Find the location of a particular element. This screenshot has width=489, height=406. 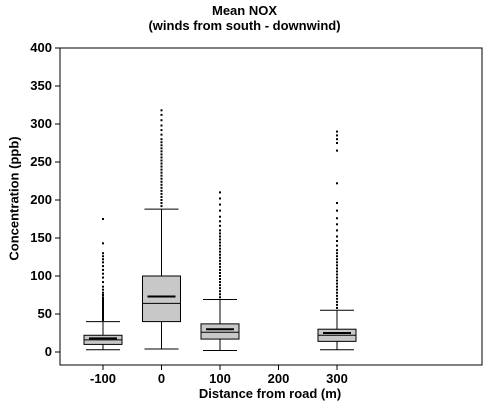

x-tick-label: 200 is located at coordinates (279, 378).